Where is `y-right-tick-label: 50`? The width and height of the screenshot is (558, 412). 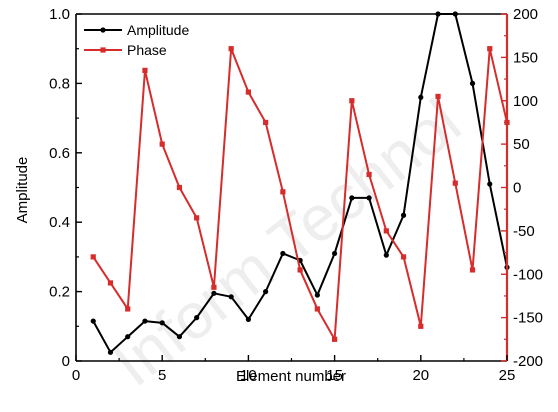
y-right-tick-label: 50 is located at coordinates (521, 144).